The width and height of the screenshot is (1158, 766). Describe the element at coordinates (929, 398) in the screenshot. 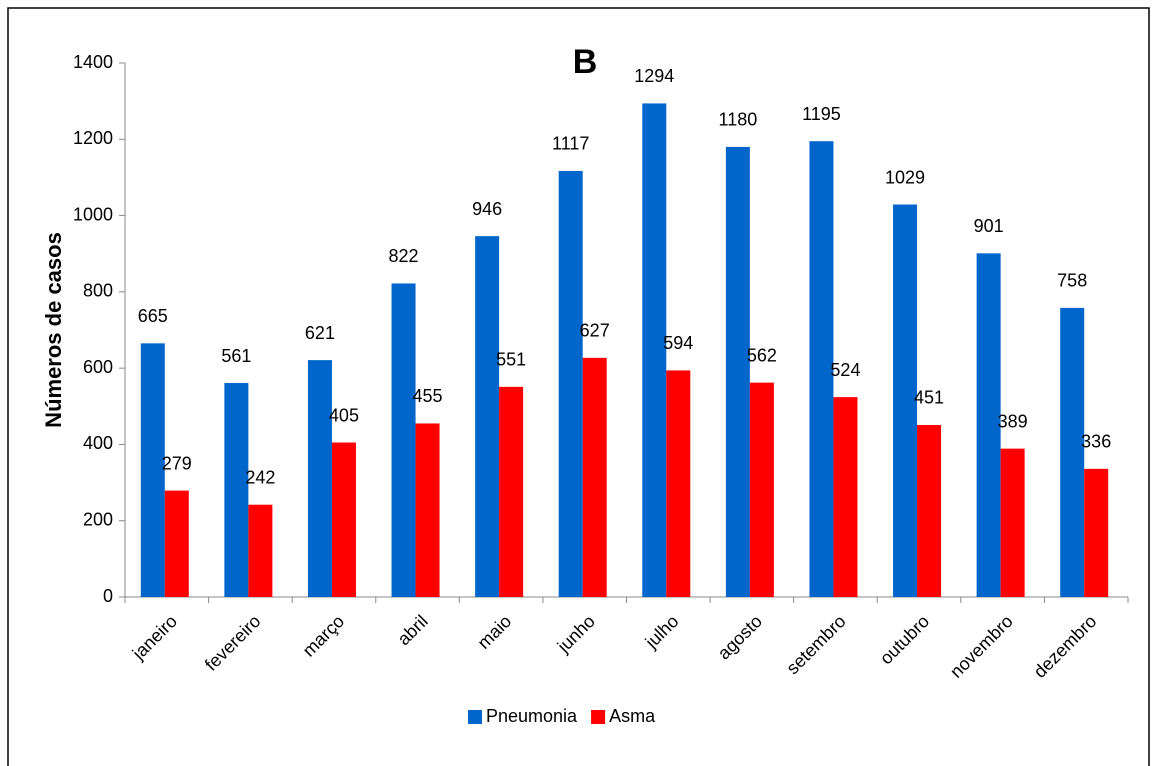

I see `data-label: 451` at that location.